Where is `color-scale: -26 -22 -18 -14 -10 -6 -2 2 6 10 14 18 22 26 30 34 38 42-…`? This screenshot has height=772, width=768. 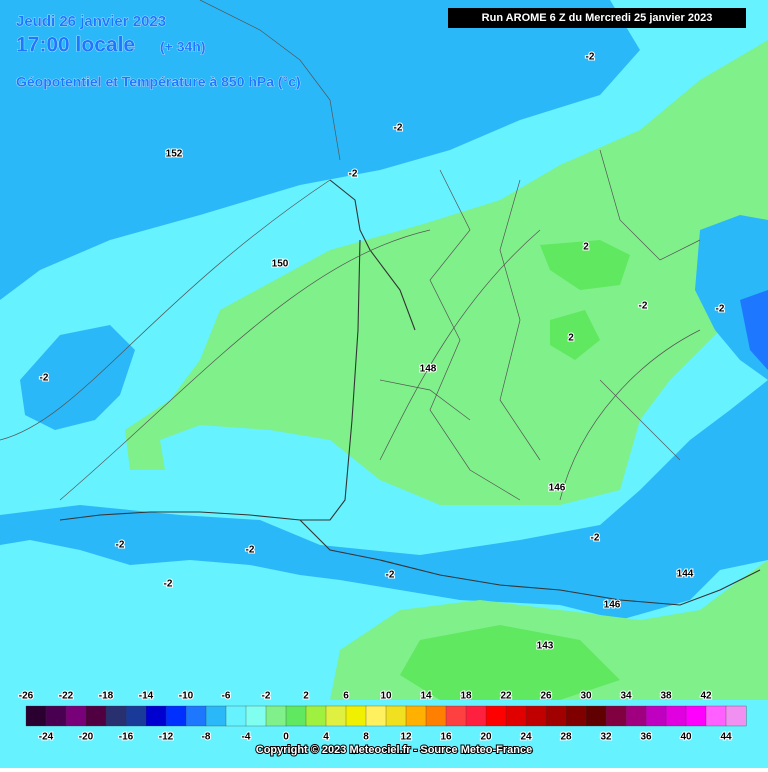 color-scale: -26 -22 -18 -14 -10 -6 -2 2 6 10 14 18 22 26 30 34 38 42-… is located at coordinates (382, 717).